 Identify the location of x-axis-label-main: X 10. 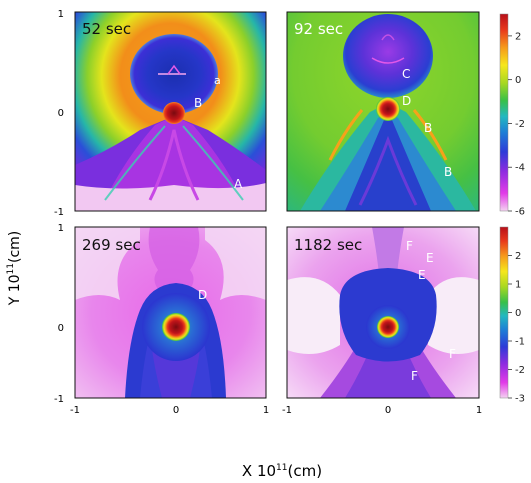
(259, 471).